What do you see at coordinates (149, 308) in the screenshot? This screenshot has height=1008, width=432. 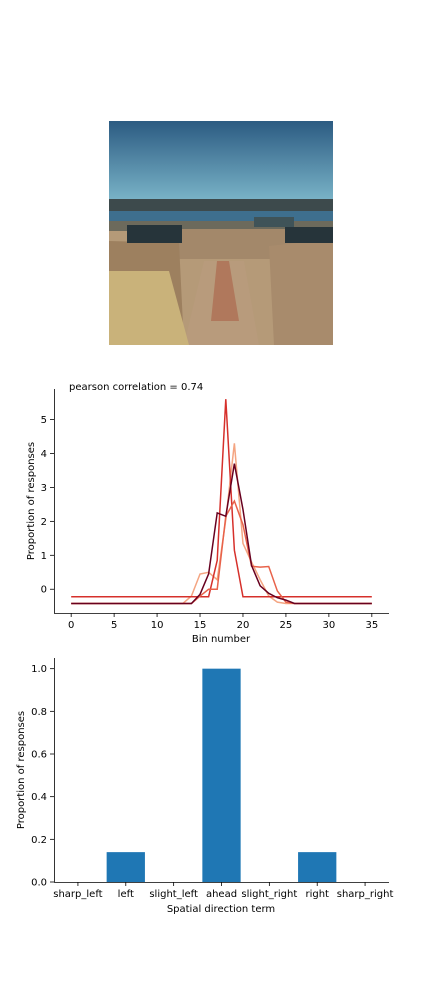 I see `grass` at bounding box center [149, 308].